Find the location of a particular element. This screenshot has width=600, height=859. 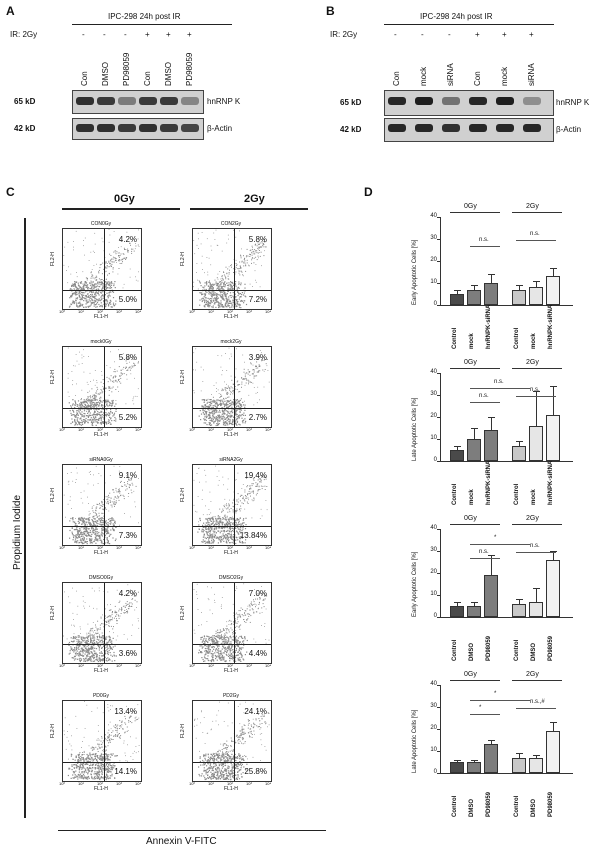

flow-plot-xtick: 10¹ is located at coordinates (81, 547).